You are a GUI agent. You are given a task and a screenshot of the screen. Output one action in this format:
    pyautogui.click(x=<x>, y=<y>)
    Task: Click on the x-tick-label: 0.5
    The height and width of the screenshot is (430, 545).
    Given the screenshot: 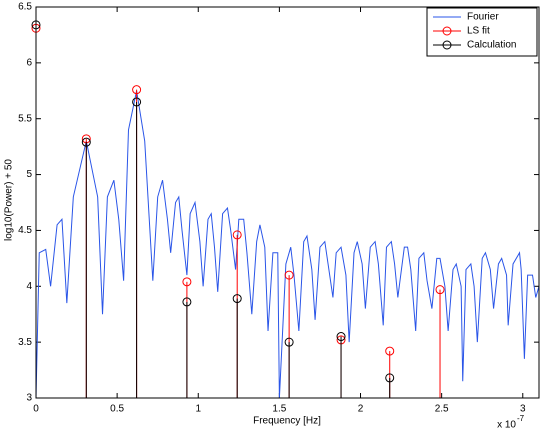 What is the action you would take?
    pyautogui.click(x=117, y=409)
    